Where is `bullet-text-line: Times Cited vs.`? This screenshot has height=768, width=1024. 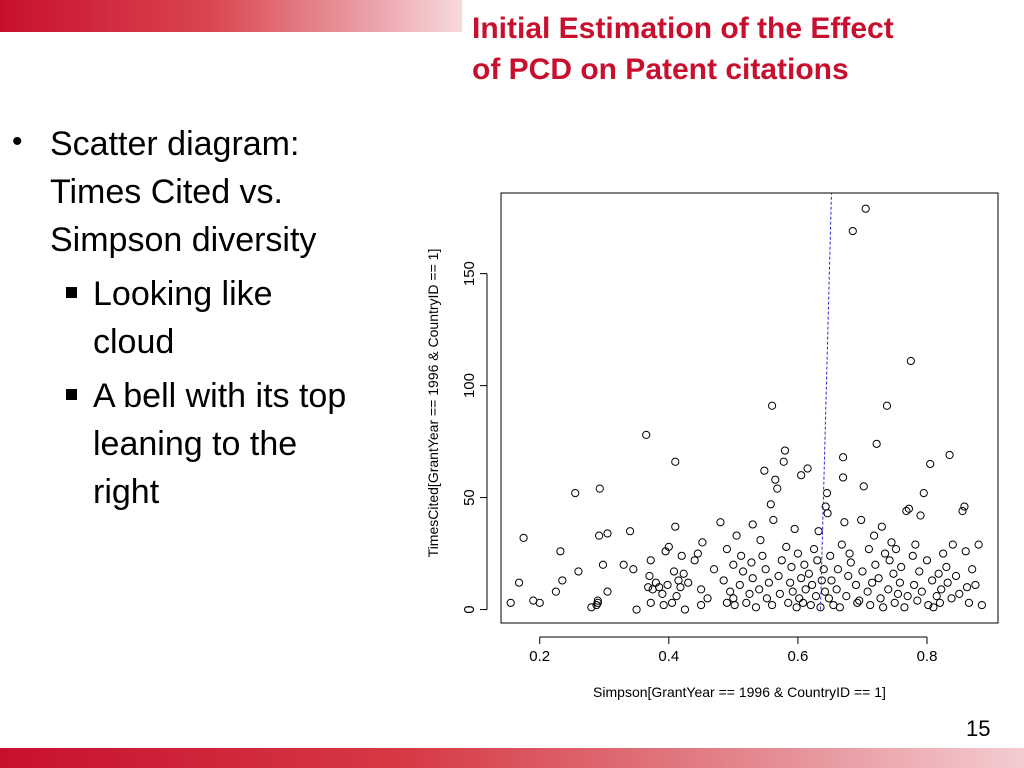
bullet-text-line: Times Cited vs. is located at coordinates (167, 192).